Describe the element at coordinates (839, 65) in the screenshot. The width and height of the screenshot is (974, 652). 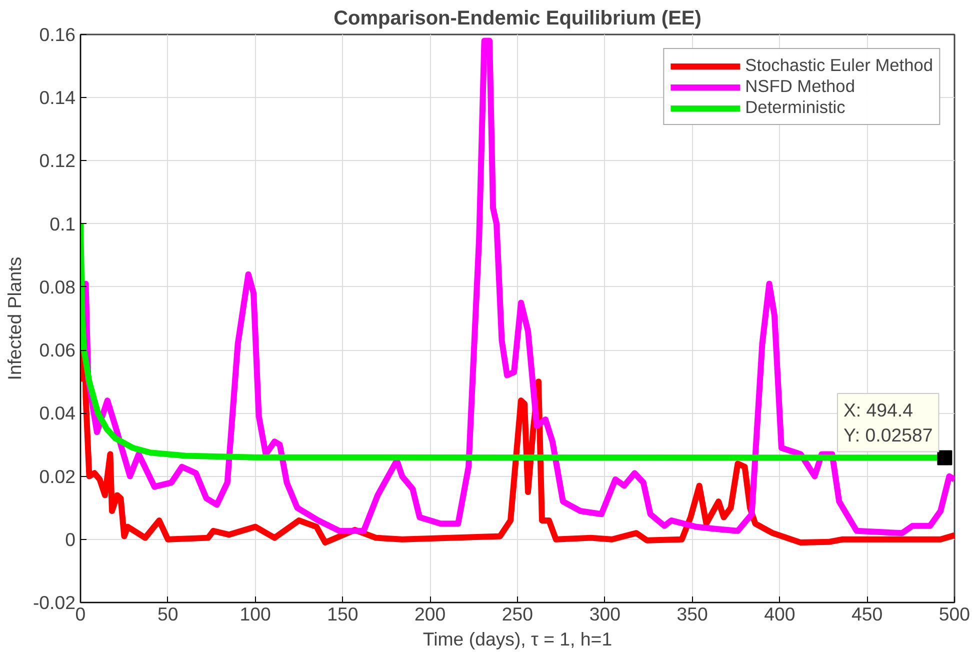
I see `legend-label: Stochastic Euler Method` at that location.